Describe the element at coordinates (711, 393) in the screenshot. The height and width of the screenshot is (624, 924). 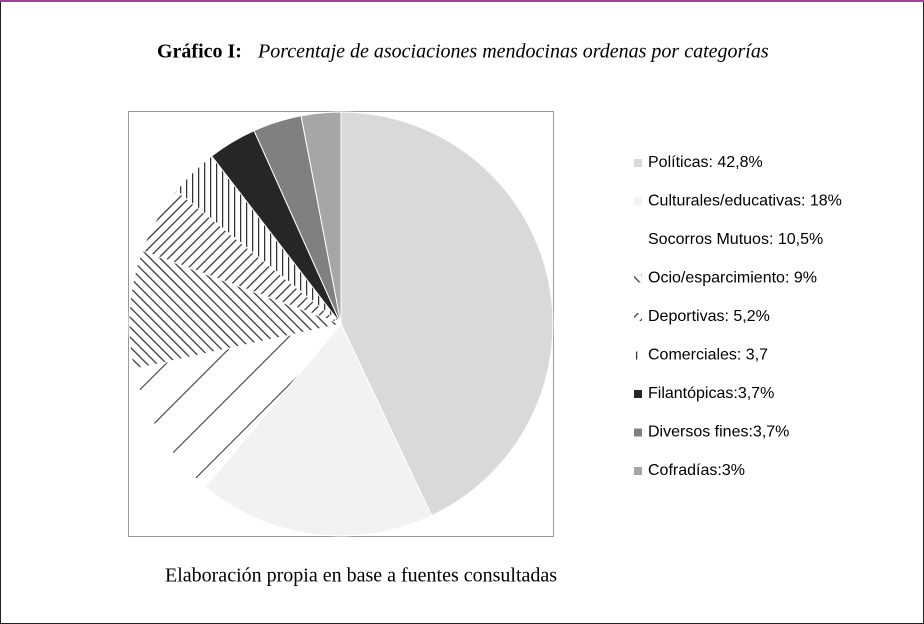
I see `legend-label: Filantópicas:3,7%` at that location.